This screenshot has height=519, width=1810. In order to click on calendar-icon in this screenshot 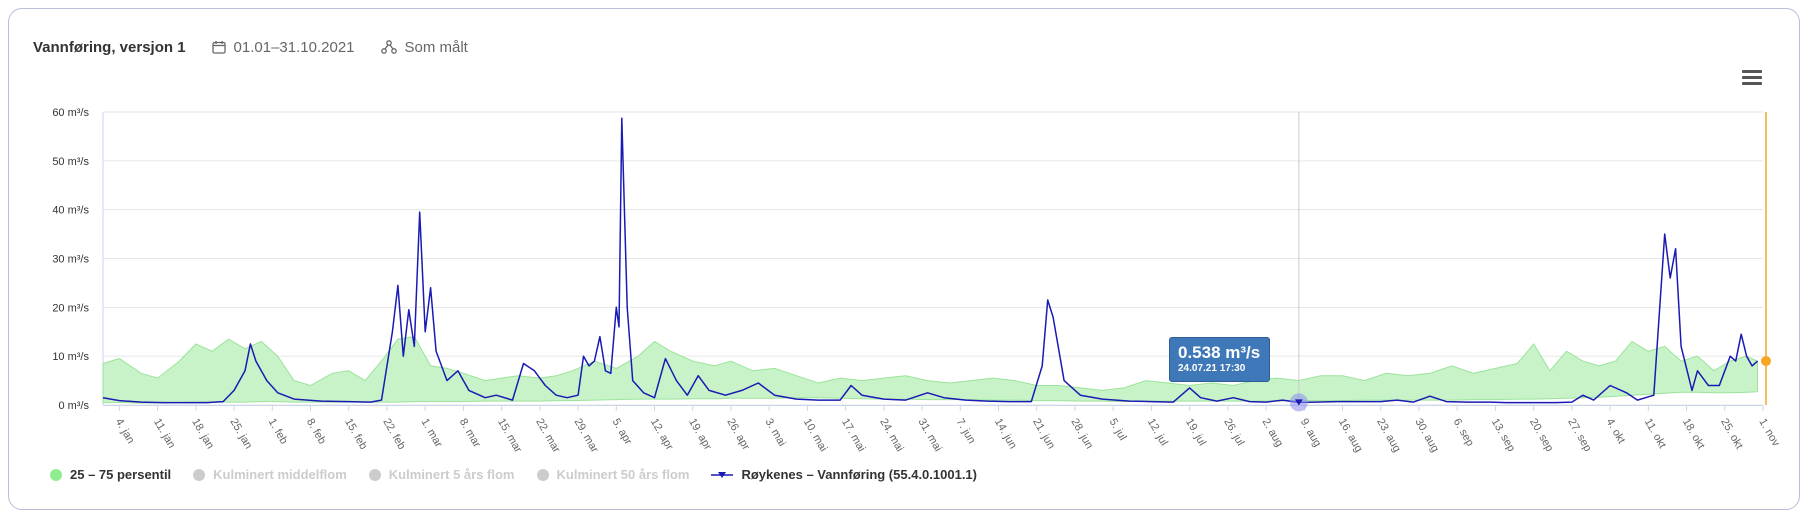, I will do `click(218, 47)`.